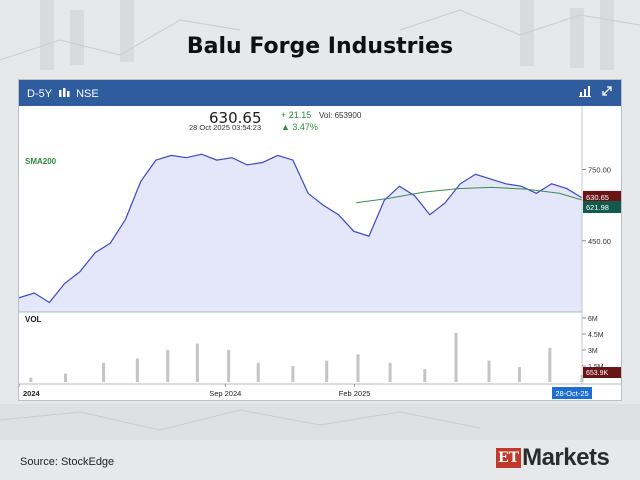 The image size is (640, 480). What do you see at coordinates (299, 127) in the screenshot?
I see `quote-change-pct: ▲ 3.47%` at bounding box center [299, 127].